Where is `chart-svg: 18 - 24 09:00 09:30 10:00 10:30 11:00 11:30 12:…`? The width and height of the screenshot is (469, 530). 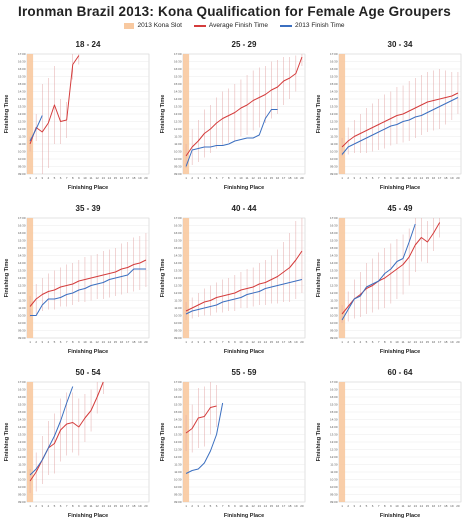 chart-svg: 18 - 24 09:00 09:30 10:00 10:30 11:00 11:30 12:… is located at coordinates (77, 115).